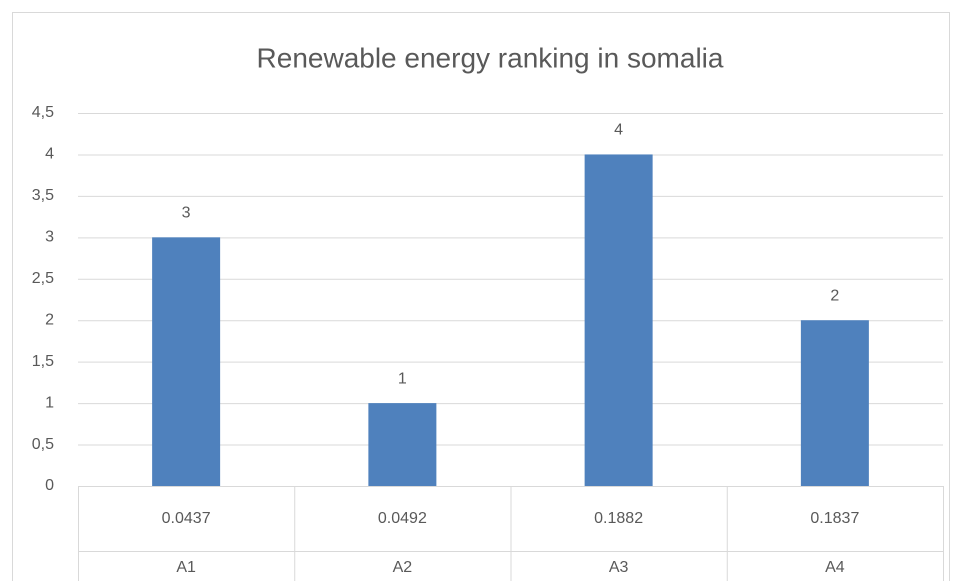 Image resolution: width=960 pixels, height=581 pixels. What do you see at coordinates (43, 195) in the screenshot?
I see `y-tick-label: 3,5` at bounding box center [43, 195].